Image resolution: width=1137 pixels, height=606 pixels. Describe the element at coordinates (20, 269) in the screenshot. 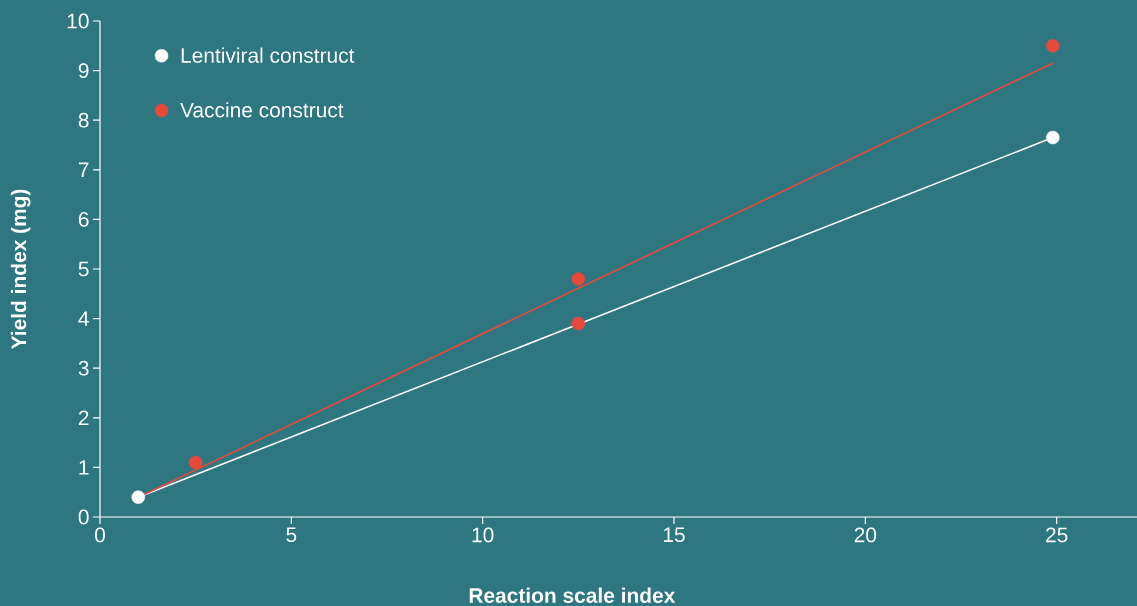

I see `y-axis-title: Yield index (mg)` at that location.